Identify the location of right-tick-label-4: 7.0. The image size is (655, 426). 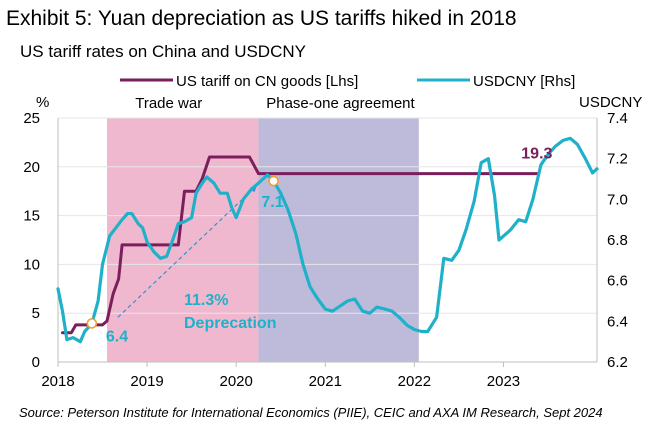
(617, 199).